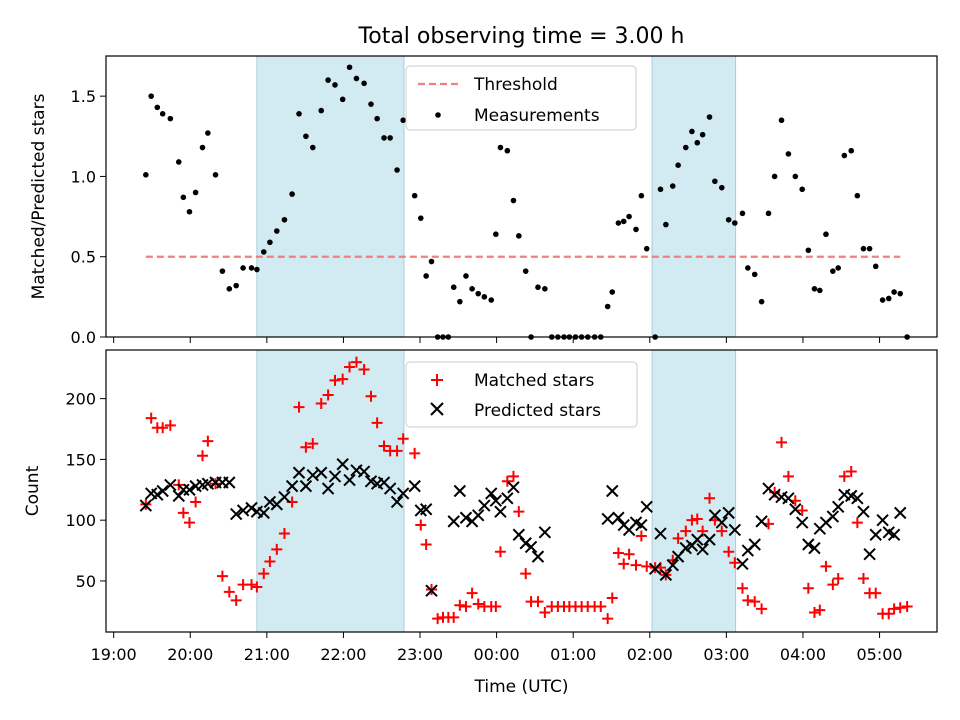 This screenshot has height=720, width=960. I want to click on legend-threshold-label: Threshold, so click(515, 85).